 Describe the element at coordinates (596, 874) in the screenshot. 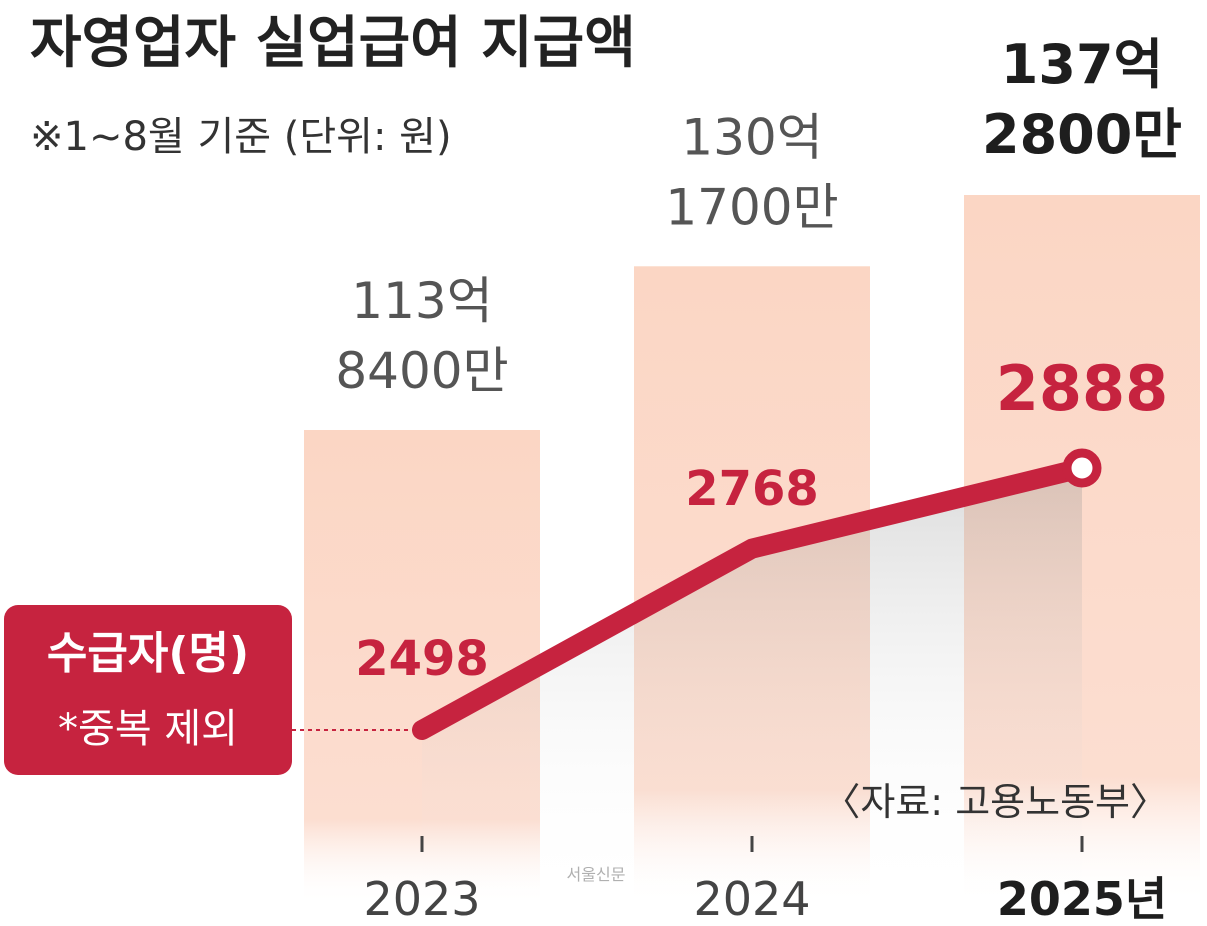

I see `watermark: 서울신문` at that location.